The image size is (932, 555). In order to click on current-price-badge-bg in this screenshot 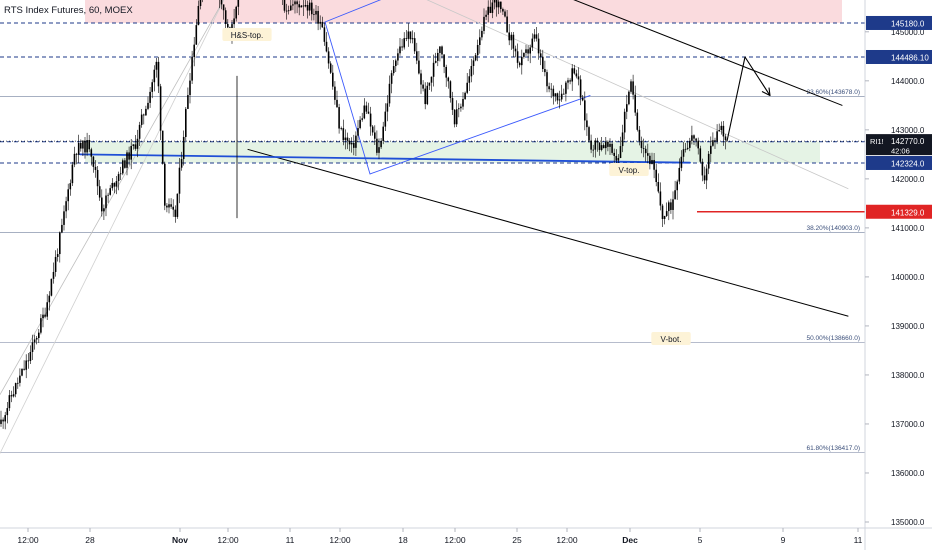, I will do `click(899, 145)`.